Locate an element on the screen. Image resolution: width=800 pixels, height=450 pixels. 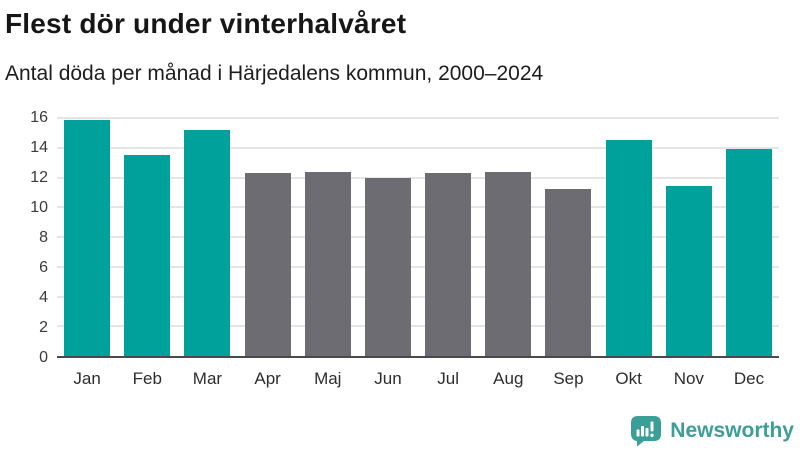
chart-title: Flest dör under vinterhalvåret is located at coordinates (206, 23).